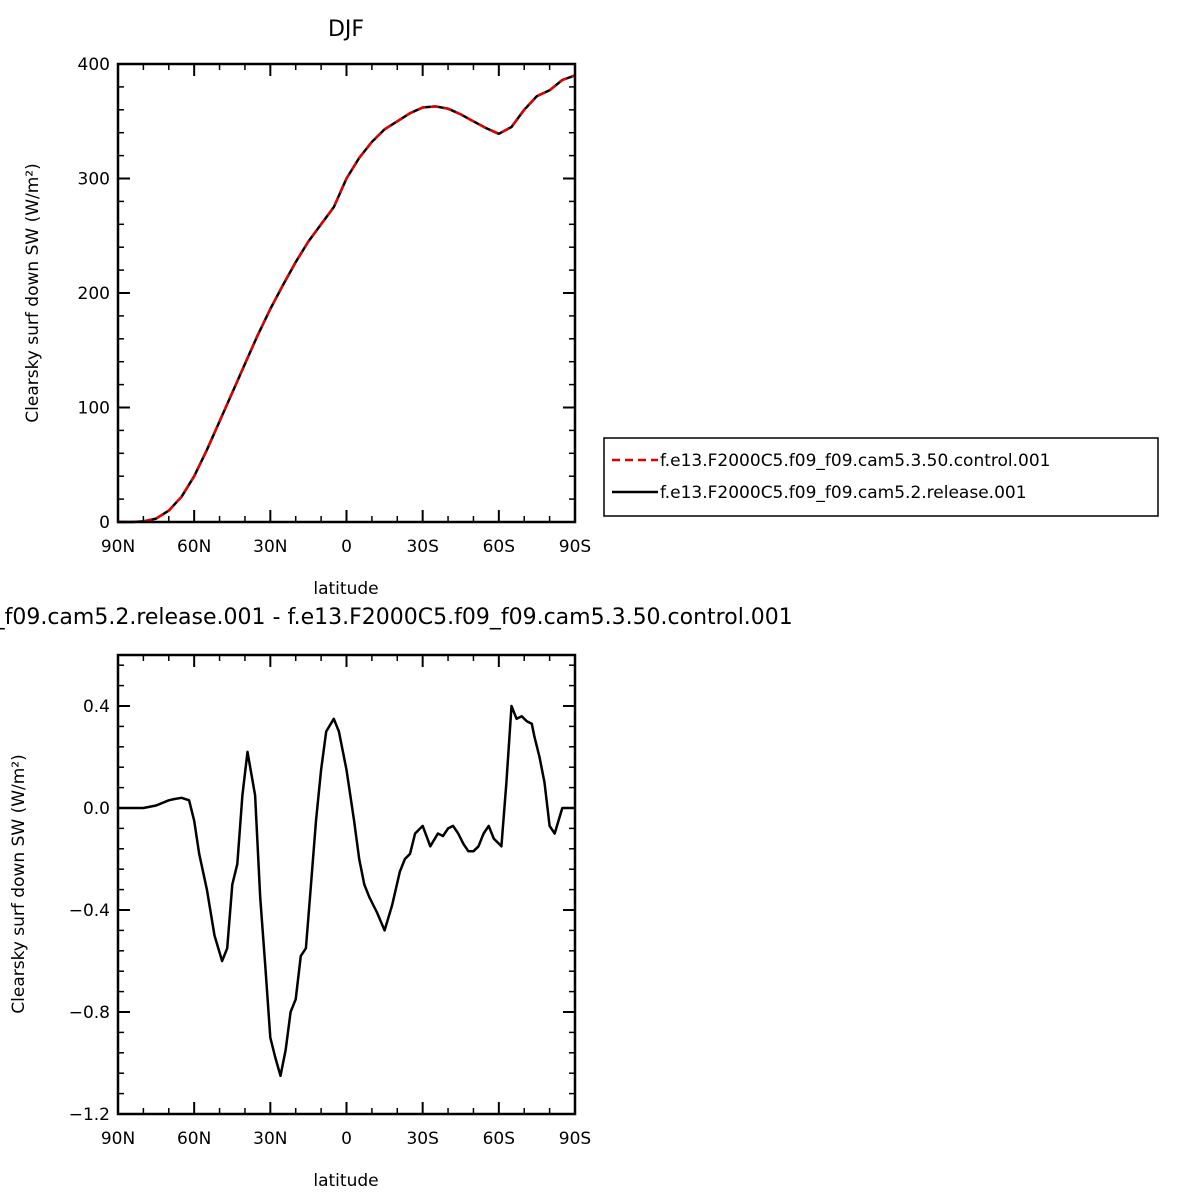 The image size is (1202, 1202). I want to click on bottom-x-tick-label: 90S, so click(575, 1139).